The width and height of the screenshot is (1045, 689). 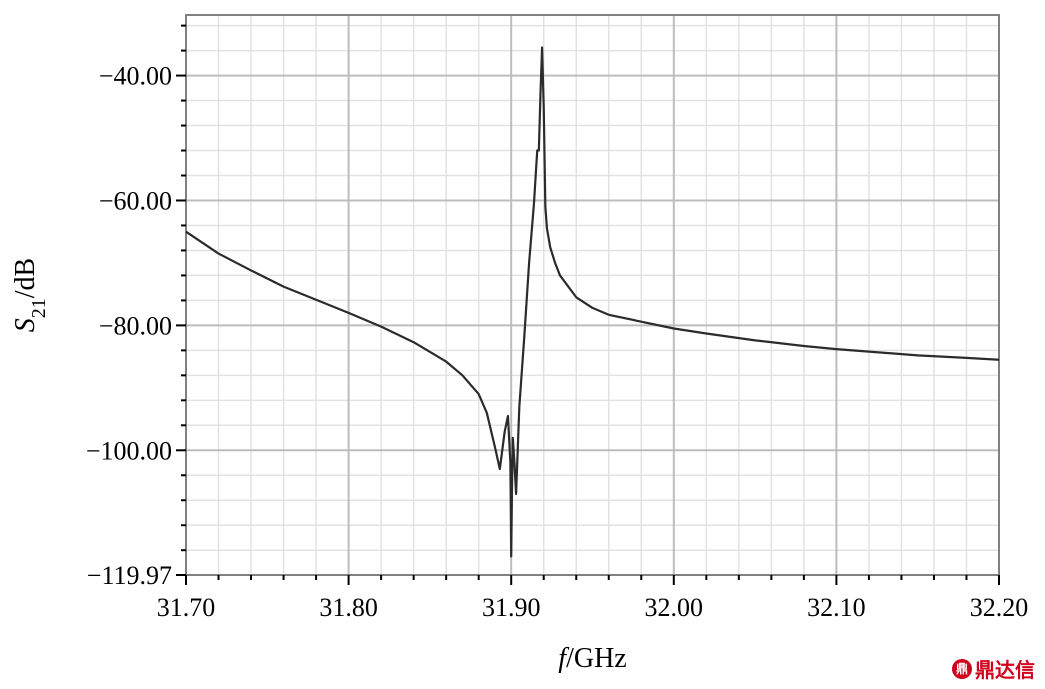 I want to click on y-tick-labels: −40.00 −60.00 −80.00 −100.00 −119.97, so click(x=129, y=326).